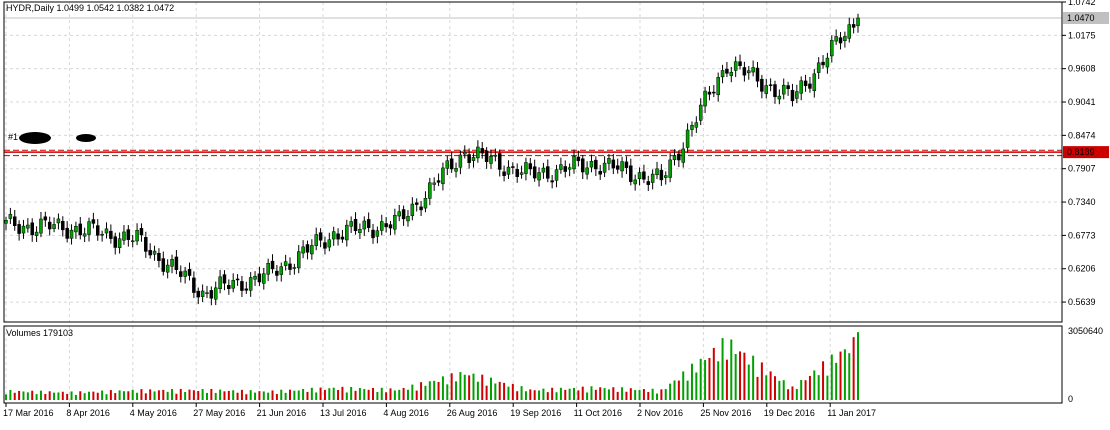 The width and height of the screenshot is (1110, 430). I want to click on time-tick-label: 25 Nov 2016, so click(725, 413).